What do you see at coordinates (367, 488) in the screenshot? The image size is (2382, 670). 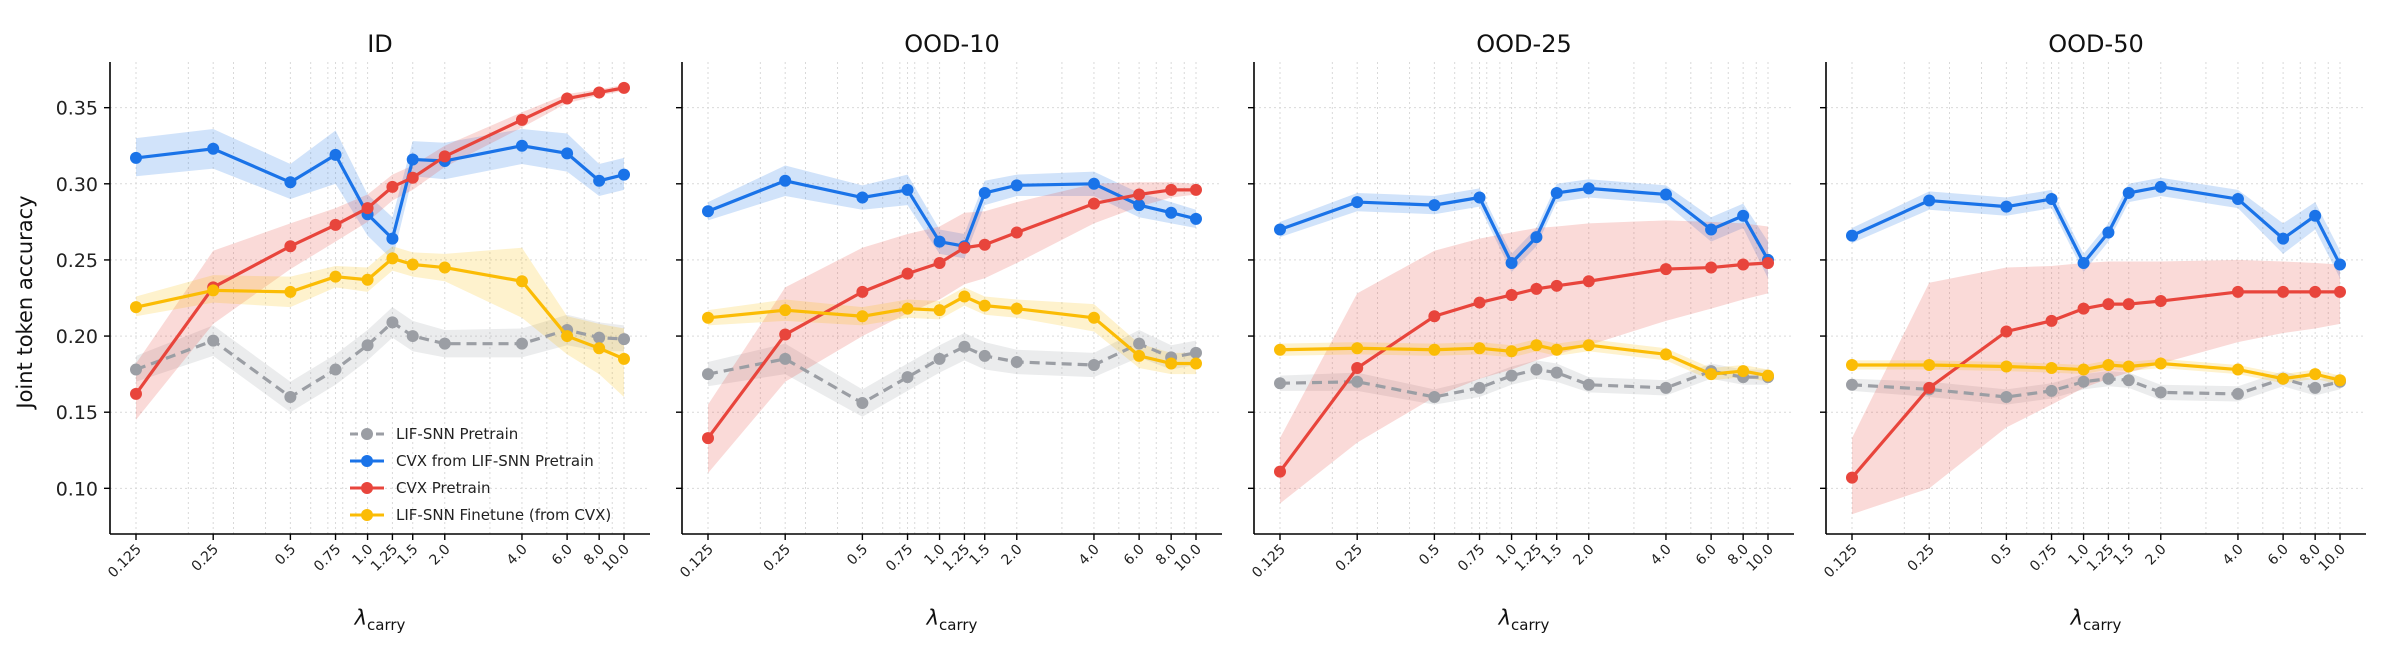 I see `legend-marker` at bounding box center [367, 488].